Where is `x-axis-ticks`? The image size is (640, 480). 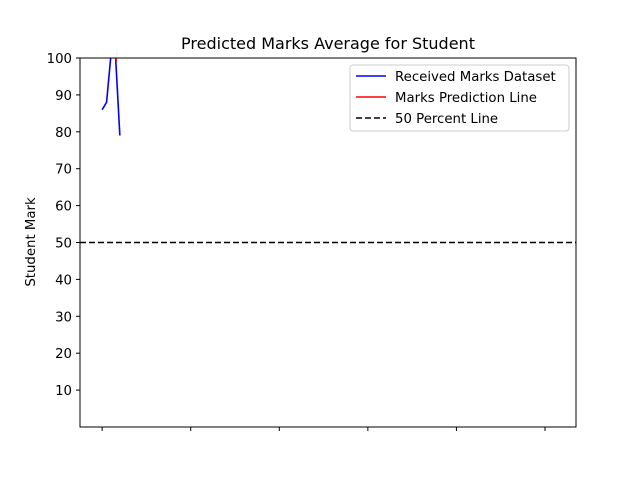
x-axis-ticks is located at coordinates (323, 429).